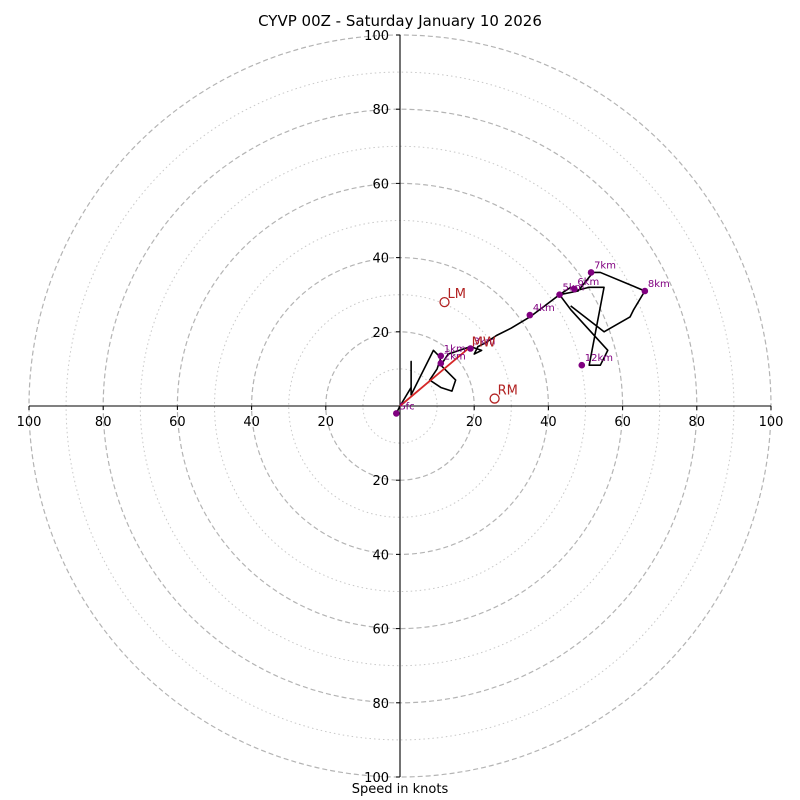 The height and width of the screenshot is (800, 800). I want to click on chart-title: CYVP 00Z - Saturday January 10 2026, so click(400, 21).